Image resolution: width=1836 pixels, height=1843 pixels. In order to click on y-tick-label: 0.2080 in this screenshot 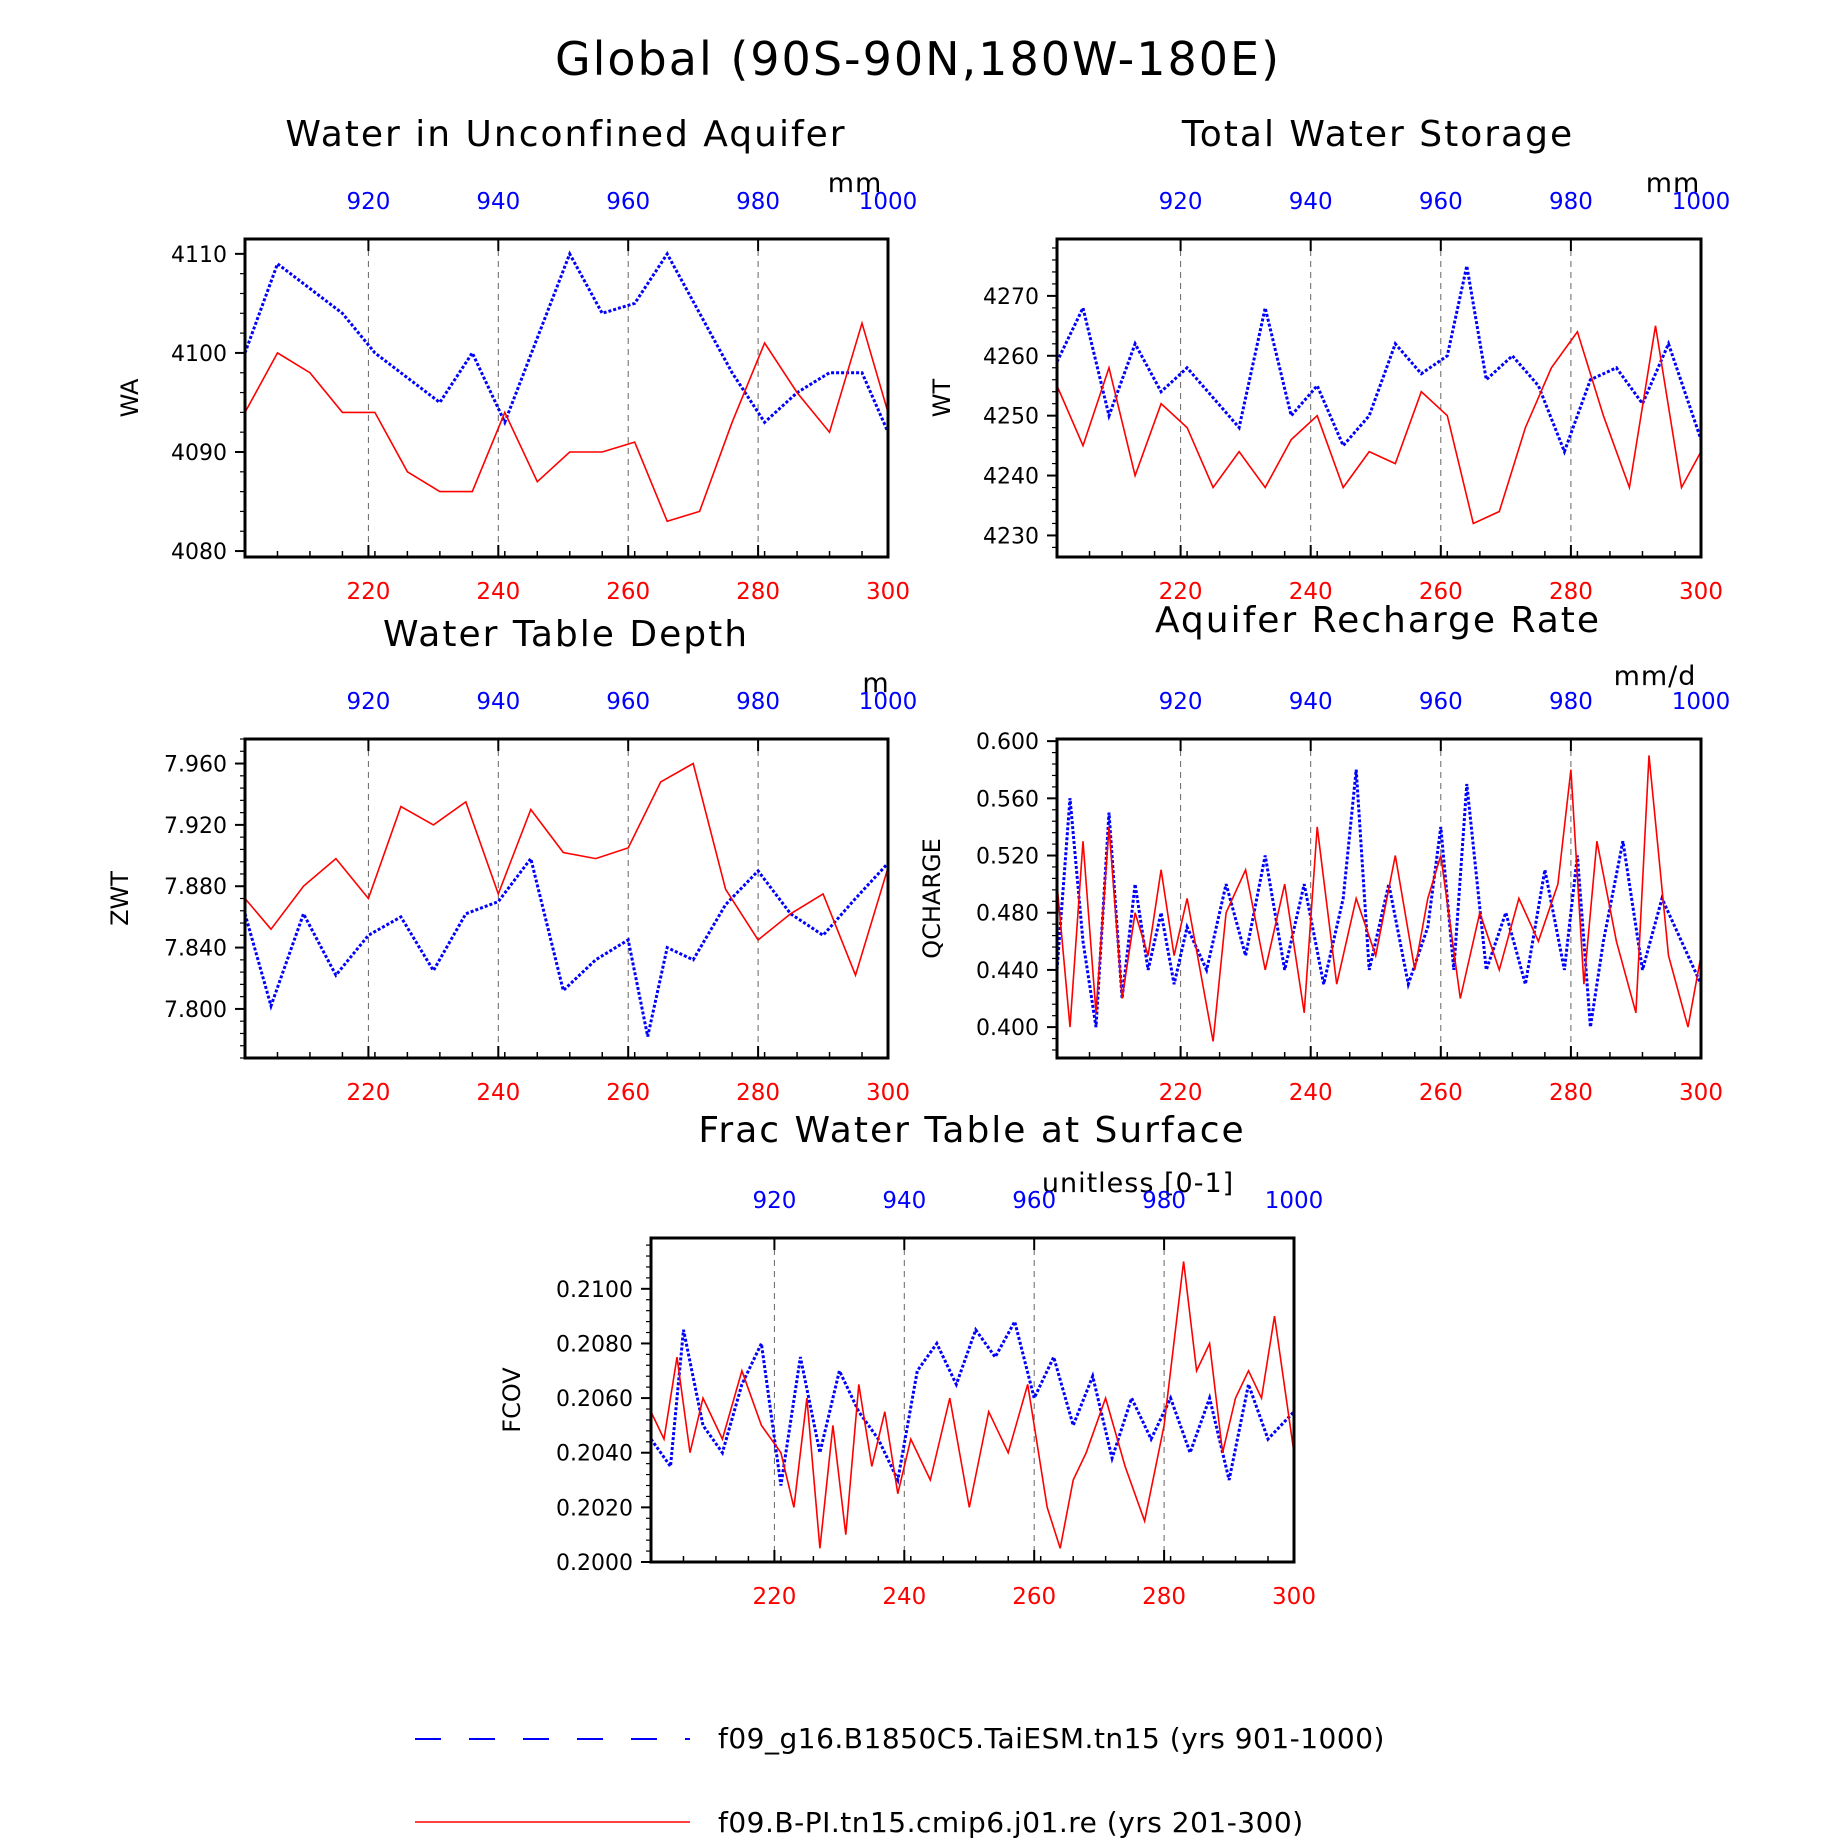, I will do `click(594, 1344)`.